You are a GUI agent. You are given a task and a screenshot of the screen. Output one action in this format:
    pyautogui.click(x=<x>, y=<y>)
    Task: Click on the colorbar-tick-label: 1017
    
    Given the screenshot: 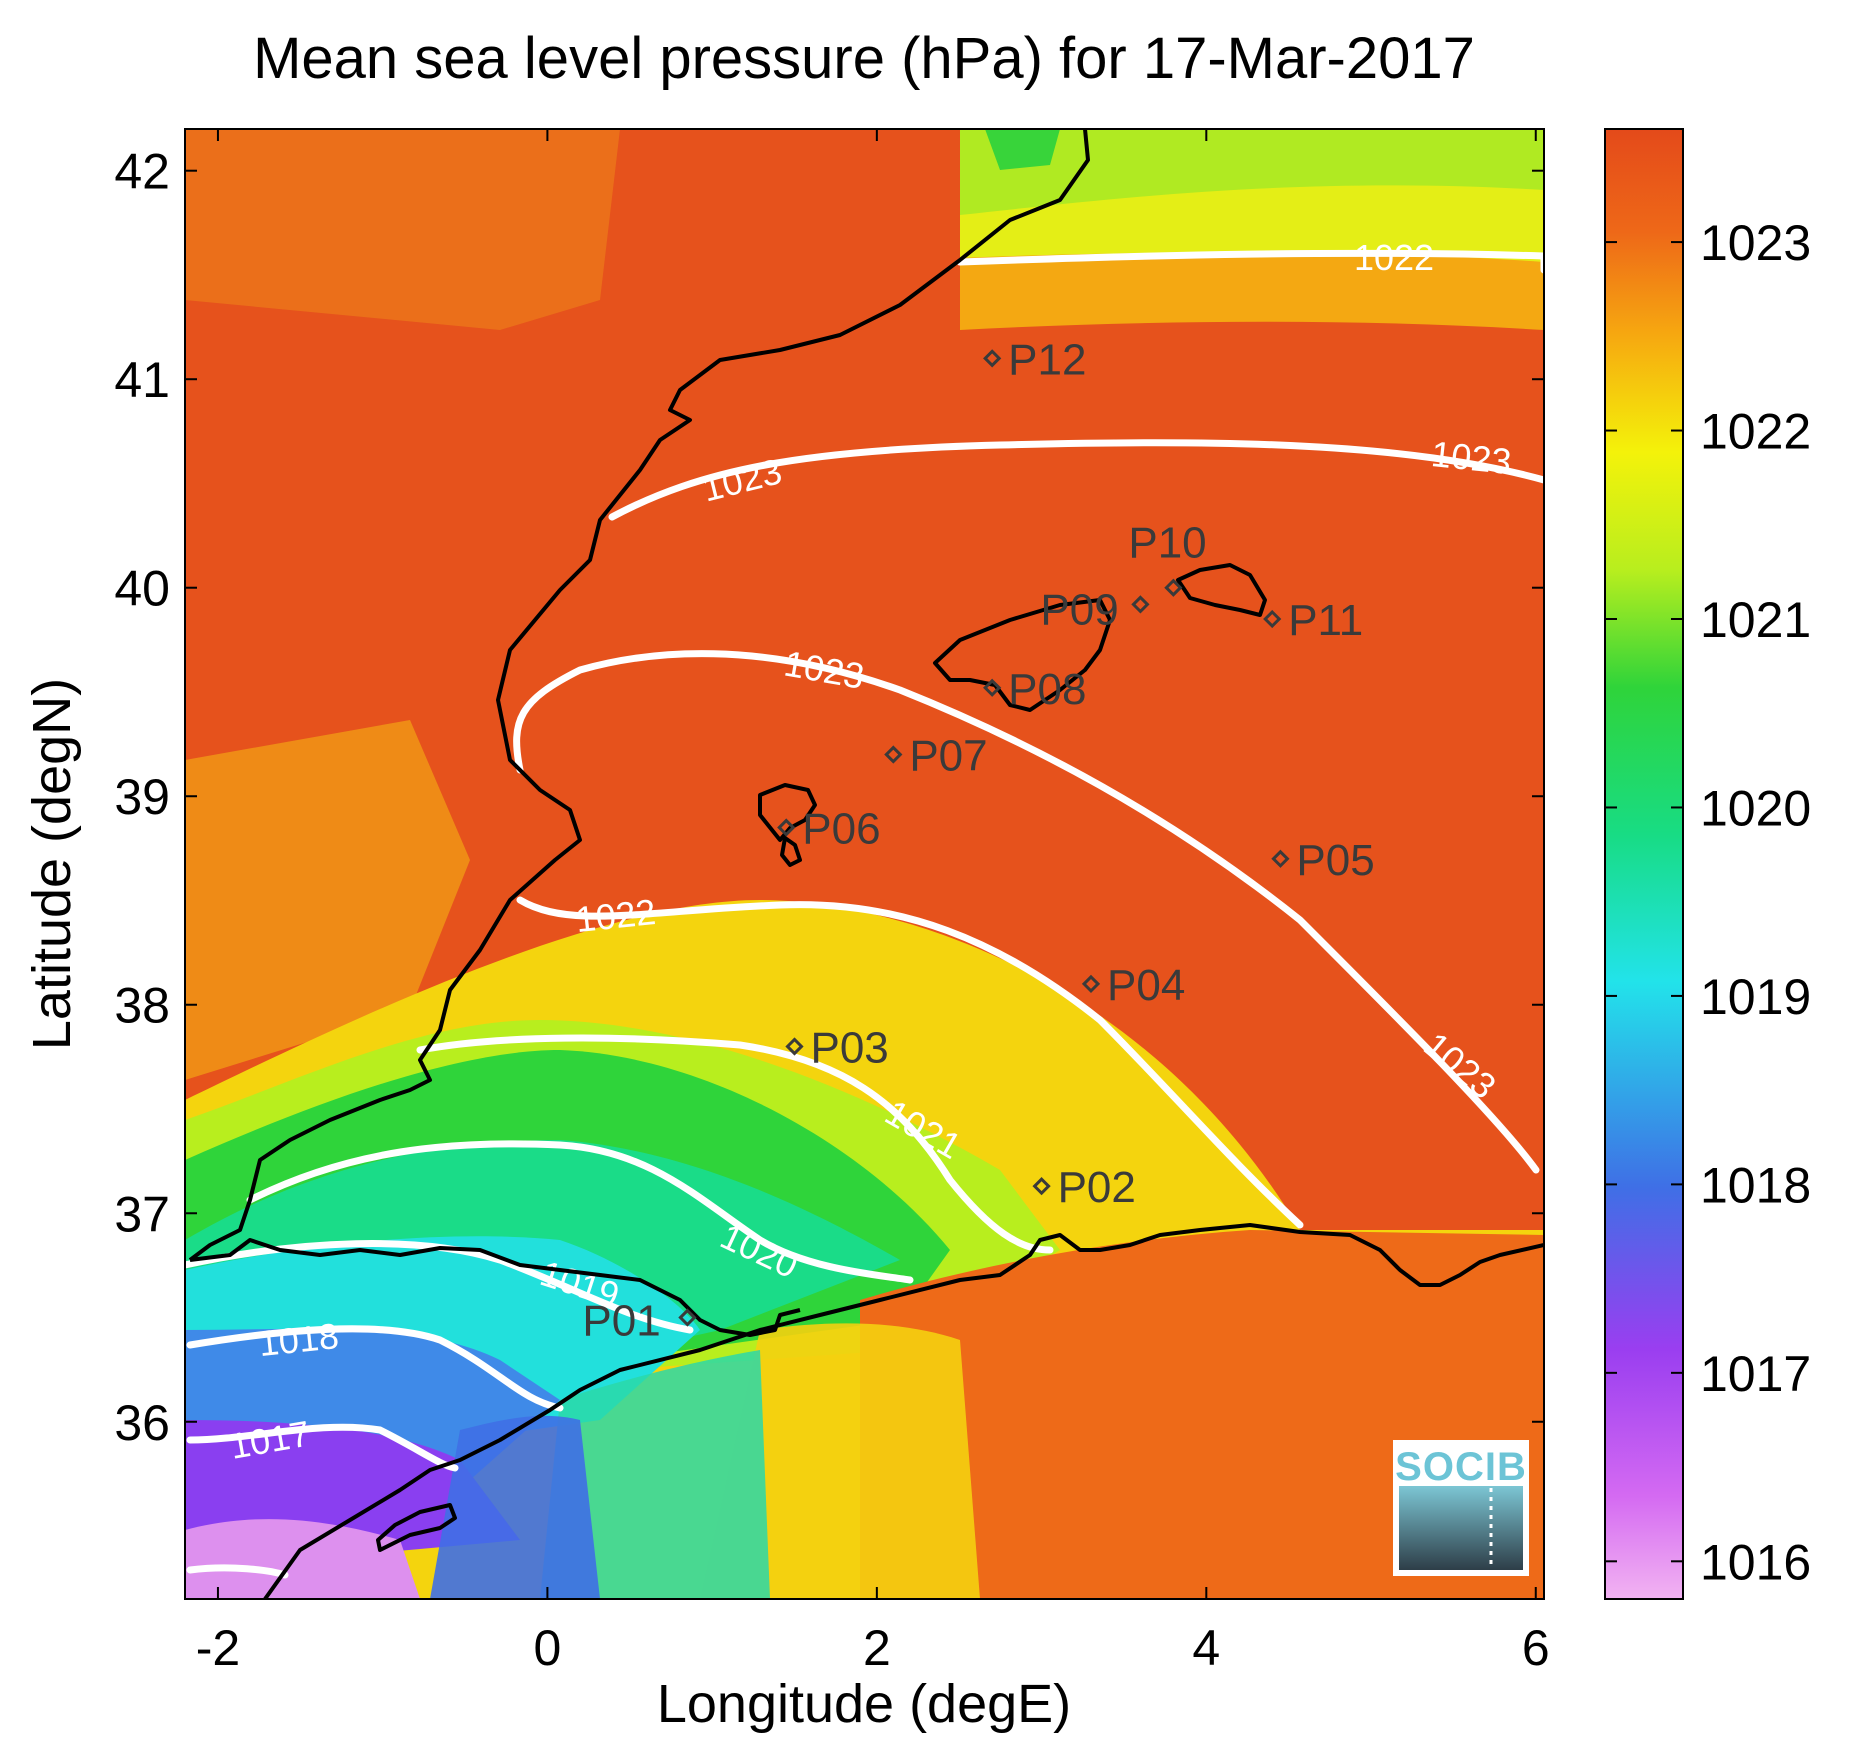 What is the action you would take?
    pyautogui.click(x=1755, y=1374)
    